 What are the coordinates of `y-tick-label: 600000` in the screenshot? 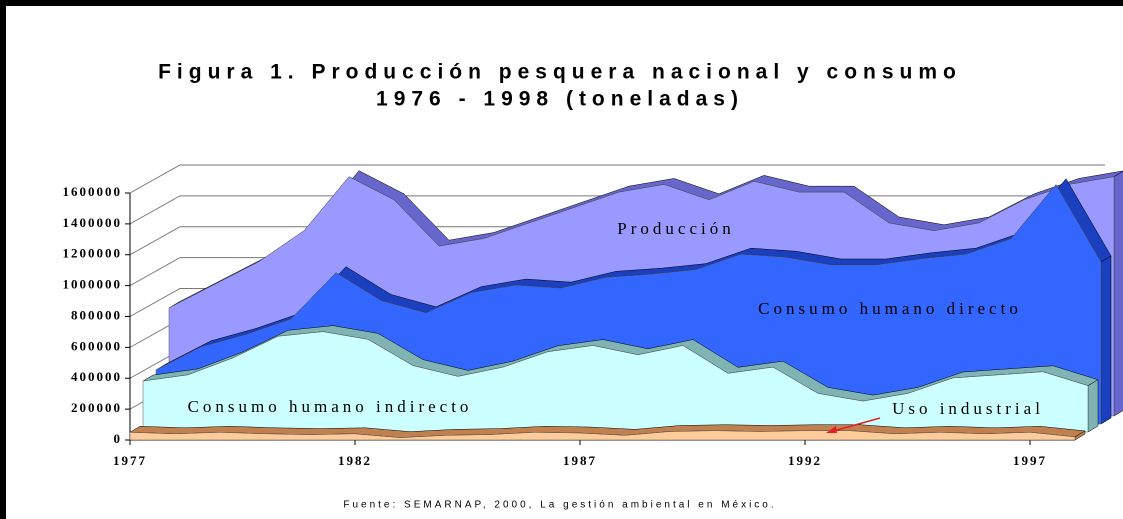 It's located at (96, 345).